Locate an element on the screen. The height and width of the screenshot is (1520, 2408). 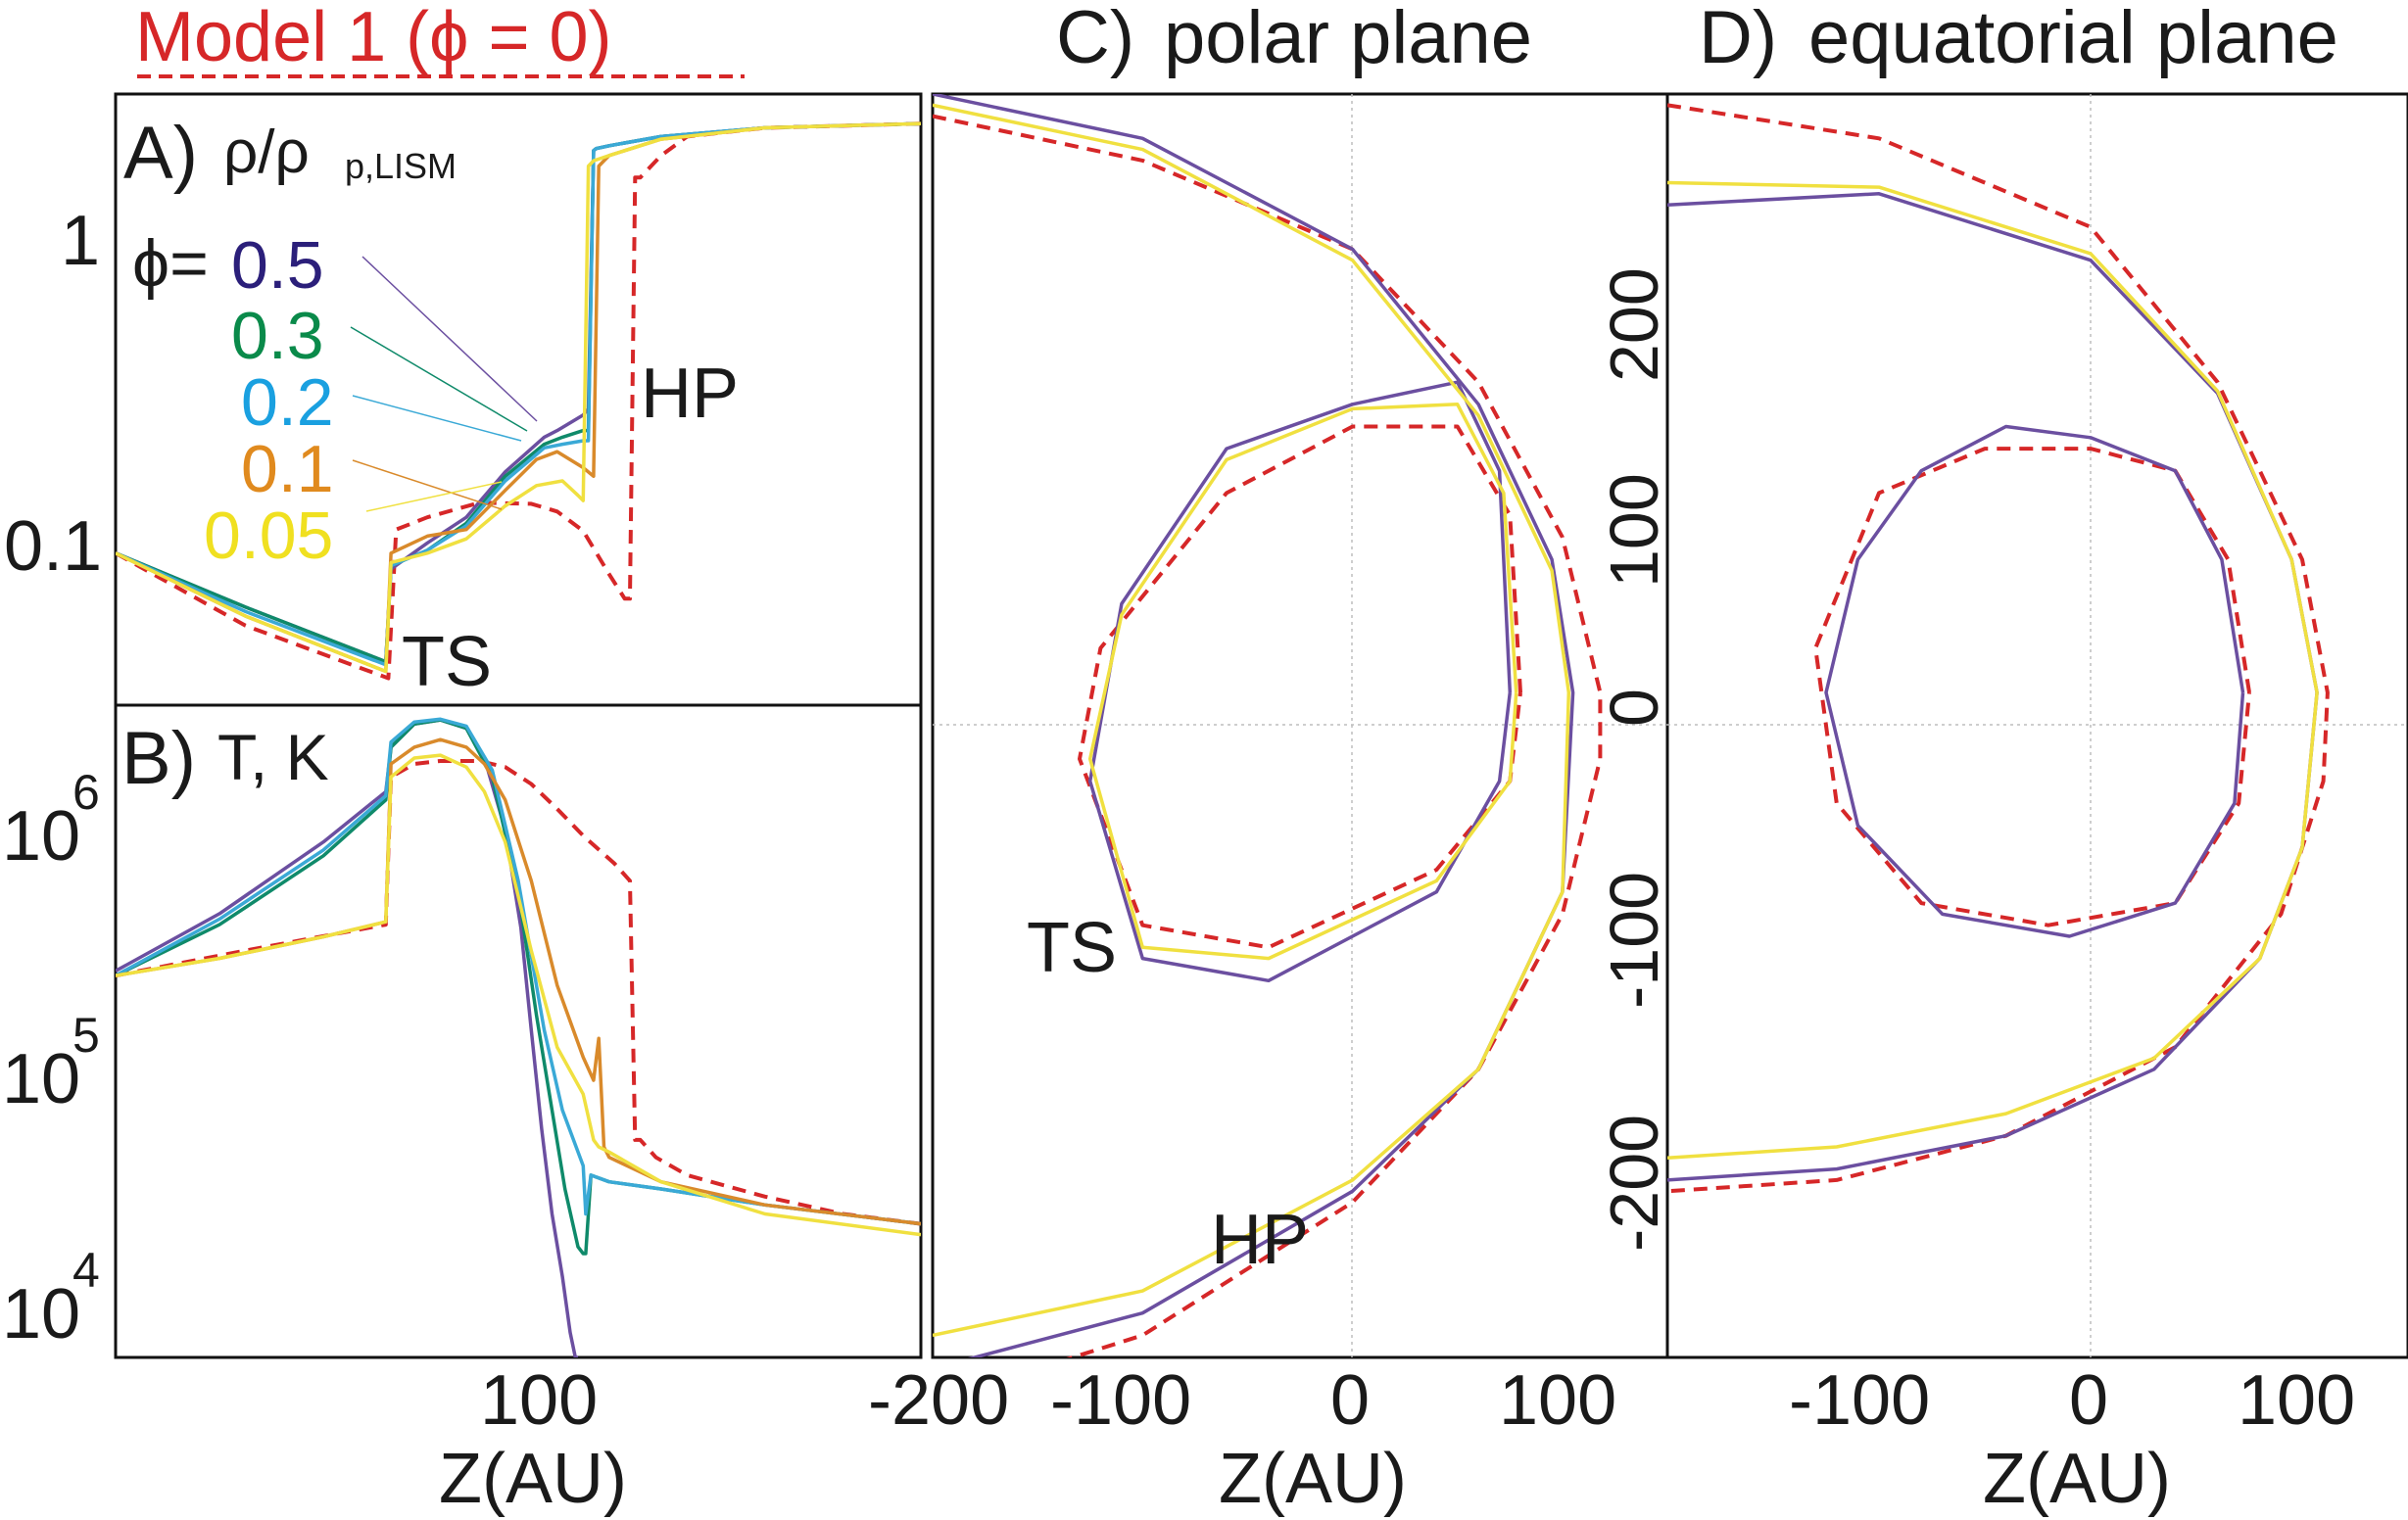
panel-b-ytick-1e5-base: 10 is located at coordinates (41, 1079).